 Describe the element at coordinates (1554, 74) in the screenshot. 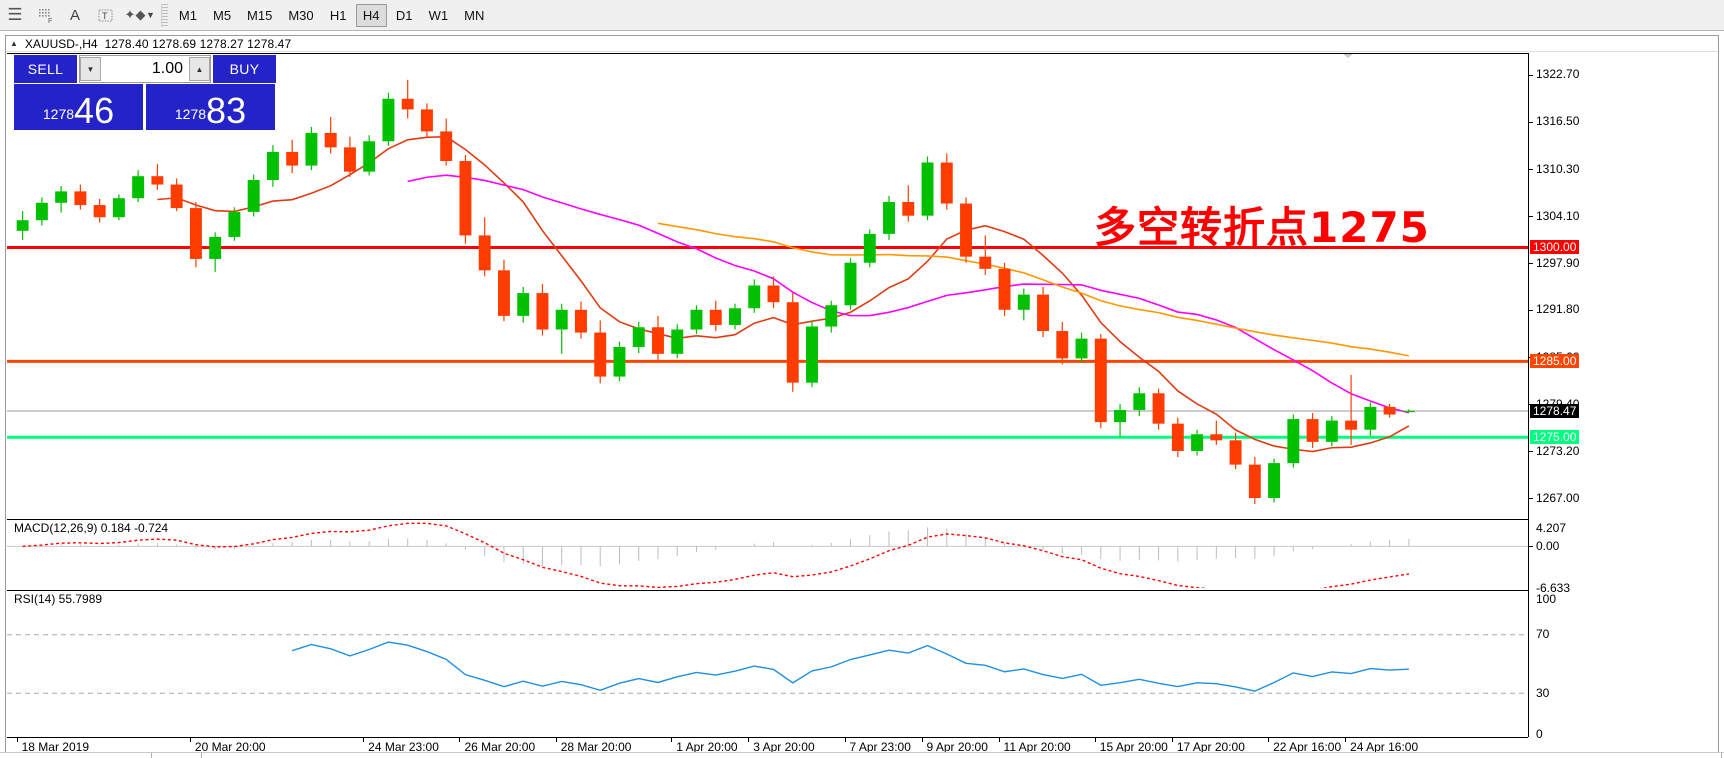

I see `price-tick: 1322.70` at that location.